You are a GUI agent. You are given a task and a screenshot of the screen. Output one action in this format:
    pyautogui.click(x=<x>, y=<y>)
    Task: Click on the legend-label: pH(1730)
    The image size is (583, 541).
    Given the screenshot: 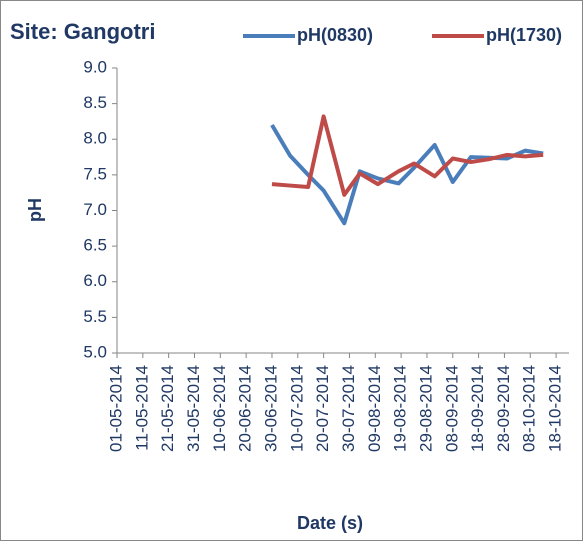 What is the action you would take?
    pyautogui.click(x=524, y=35)
    